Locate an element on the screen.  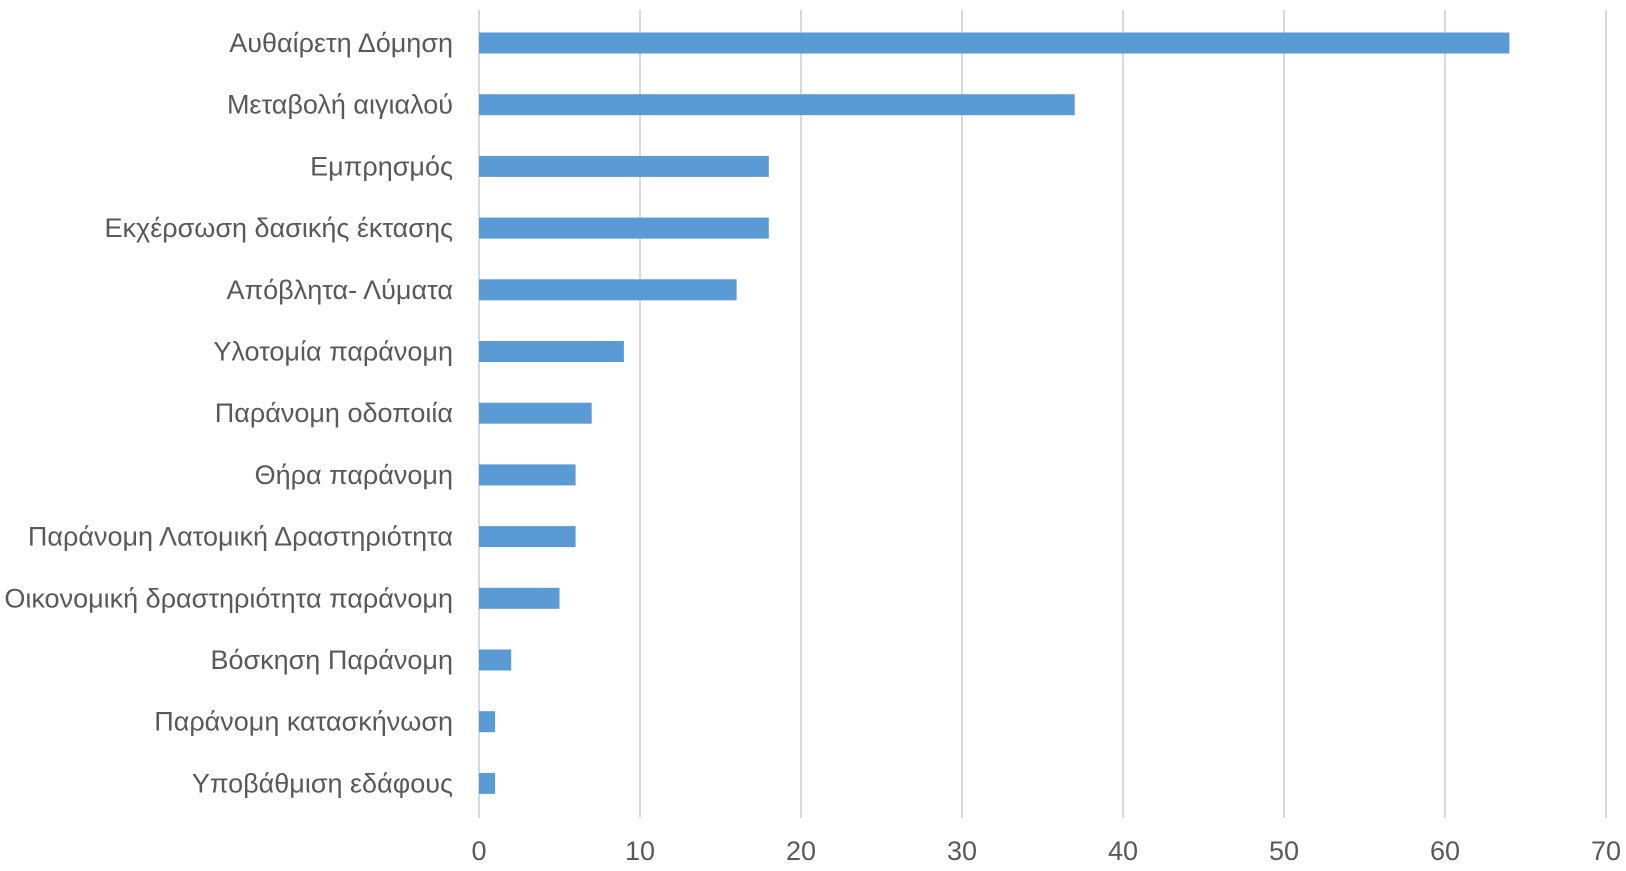
category-label: Απόβλητα- Λύματα is located at coordinates (340, 290).